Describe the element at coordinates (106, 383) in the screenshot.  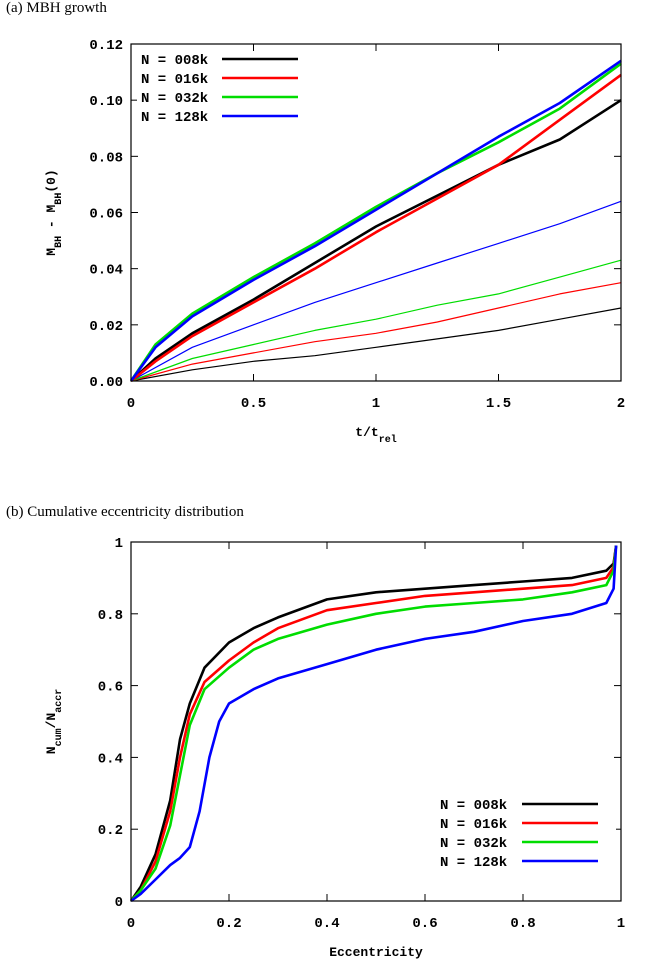
I see `y-tick-label: 0.00` at that location.